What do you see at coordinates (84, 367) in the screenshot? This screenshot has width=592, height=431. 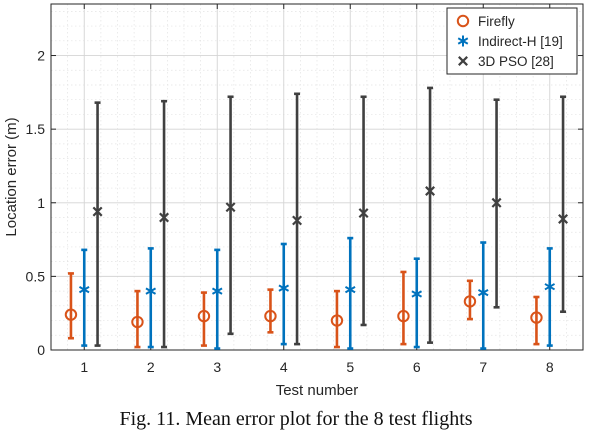 I see `x-tick-label: 1` at bounding box center [84, 367].